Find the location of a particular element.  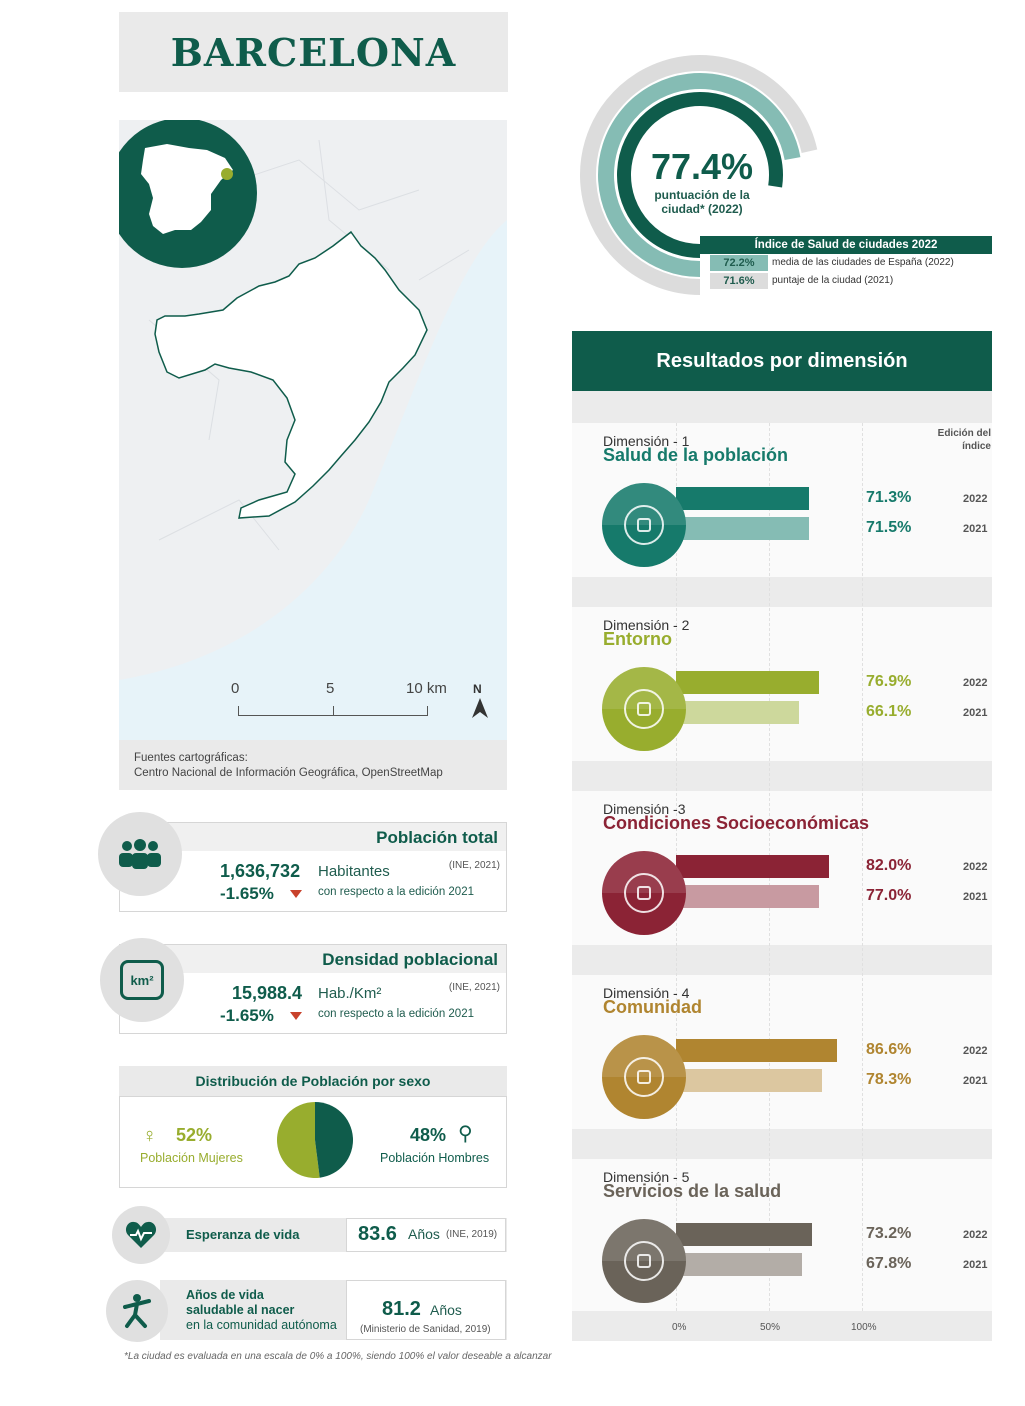

value-label-2022: 82.0% is located at coordinates (889, 865).